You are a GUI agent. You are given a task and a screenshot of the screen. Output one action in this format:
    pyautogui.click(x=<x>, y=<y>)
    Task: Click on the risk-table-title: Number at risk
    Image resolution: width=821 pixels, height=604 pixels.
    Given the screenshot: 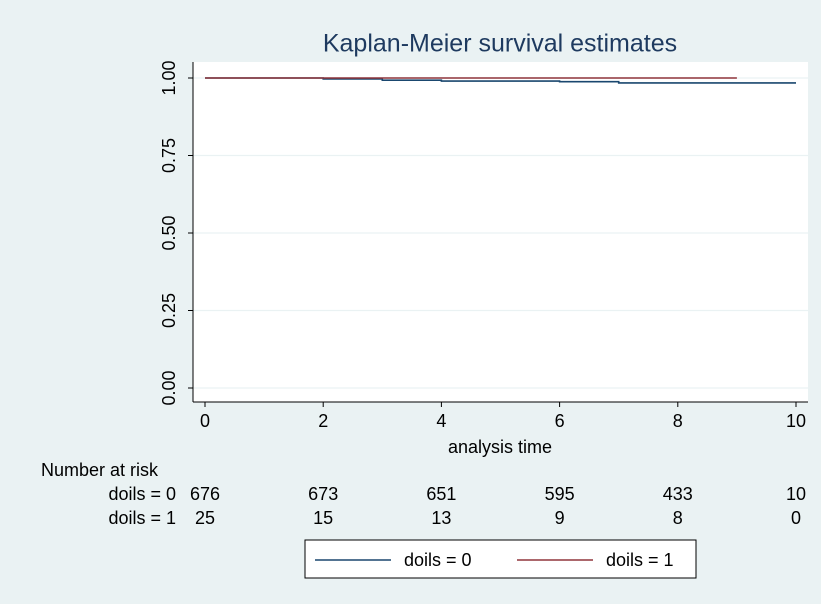 What is the action you would take?
    pyautogui.click(x=100, y=470)
    